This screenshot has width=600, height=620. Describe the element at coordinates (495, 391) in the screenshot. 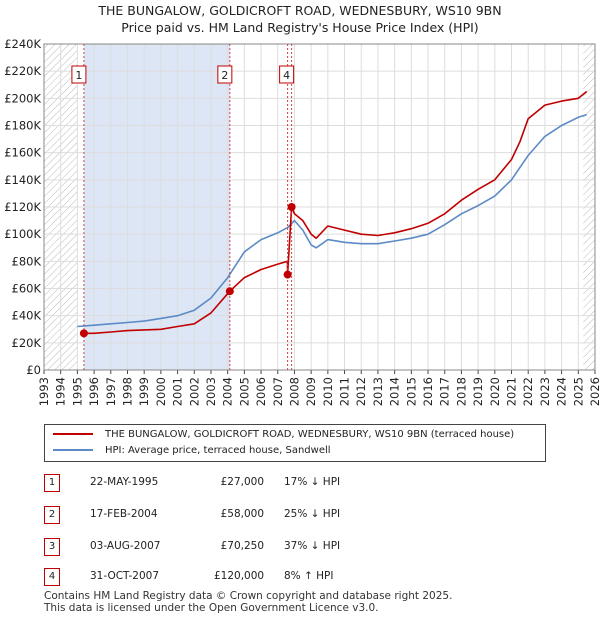

I see `x-tick-label: 2020` at that location.